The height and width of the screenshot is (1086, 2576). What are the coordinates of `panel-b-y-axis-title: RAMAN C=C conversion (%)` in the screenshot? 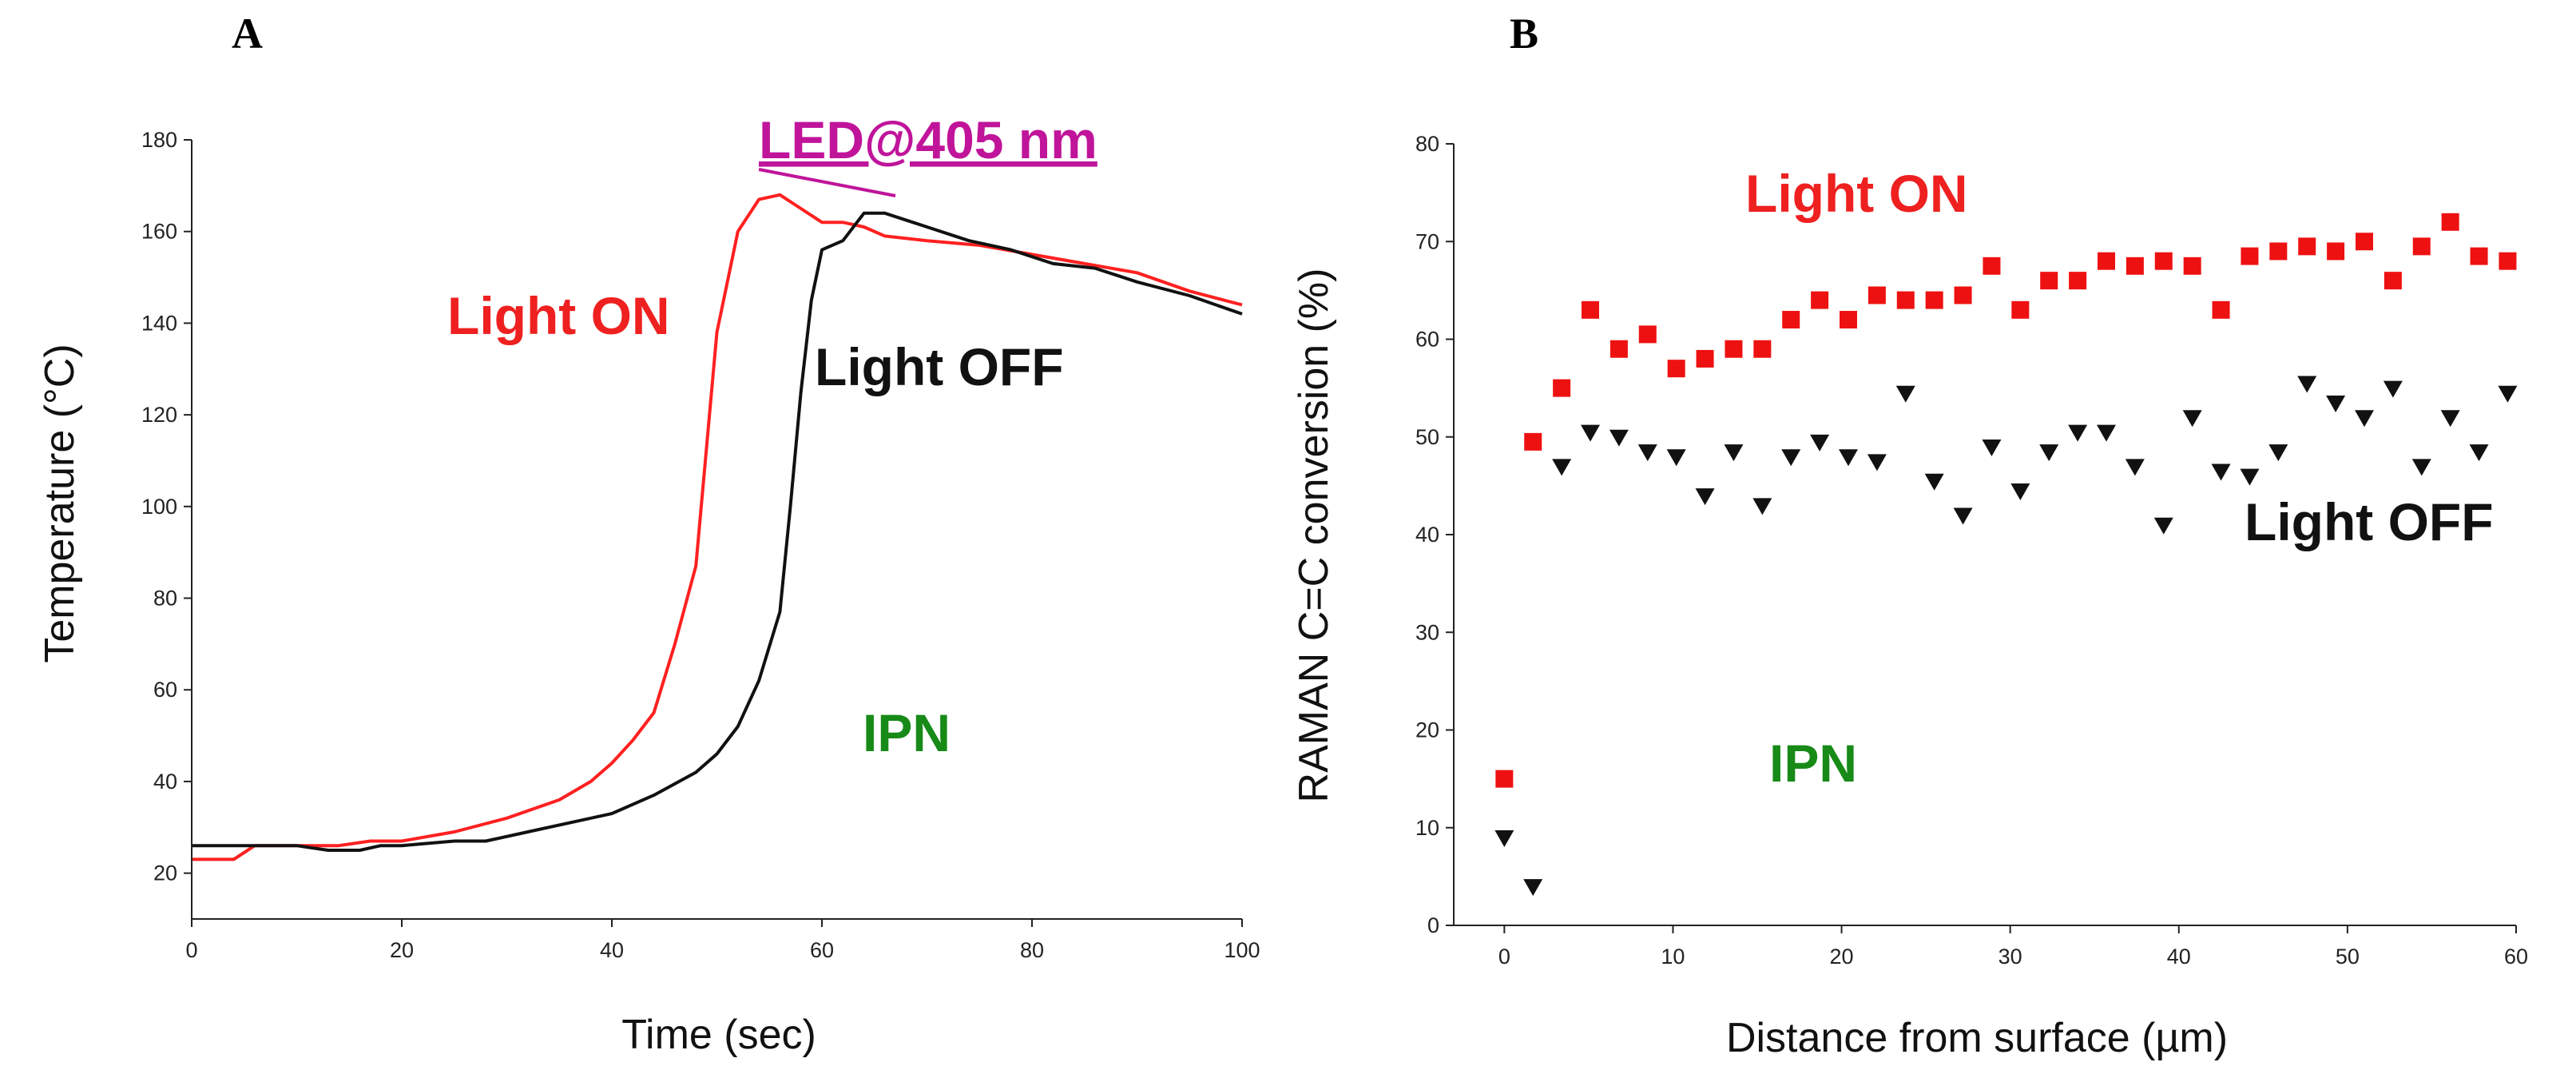 It's located at (1314, 536).